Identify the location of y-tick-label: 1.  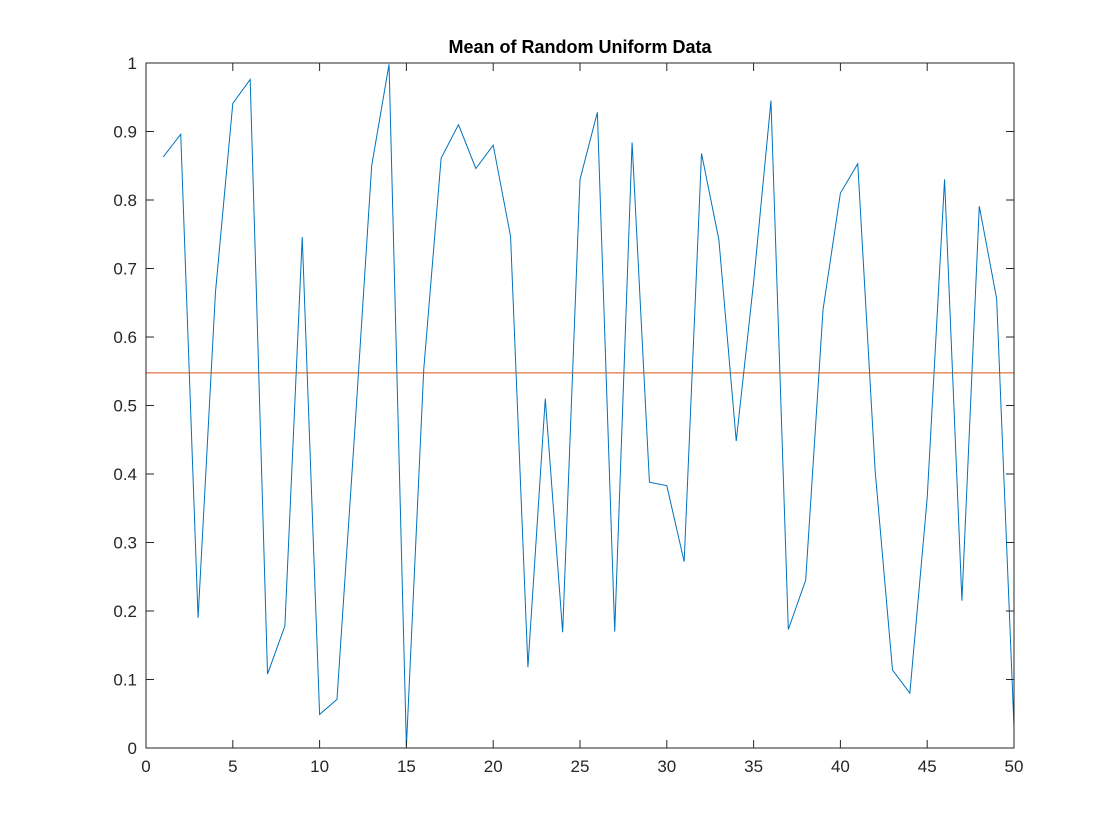
(132, 63).